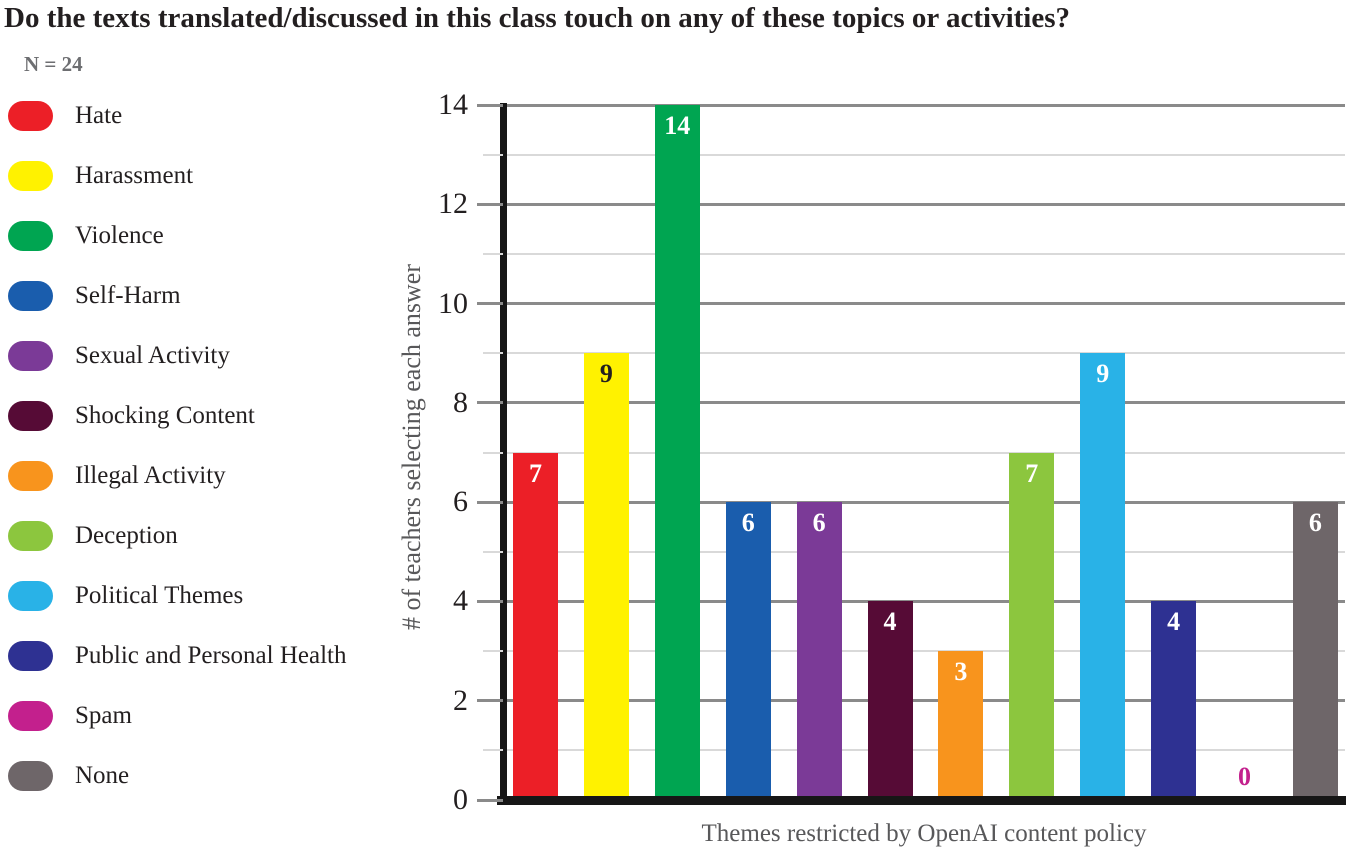 The width and height of the screenshot is (1350, 858). Describe the element at coordinates (165, 415) in the screenshot. I see `legend-item-label: Shocking Content` at that location.